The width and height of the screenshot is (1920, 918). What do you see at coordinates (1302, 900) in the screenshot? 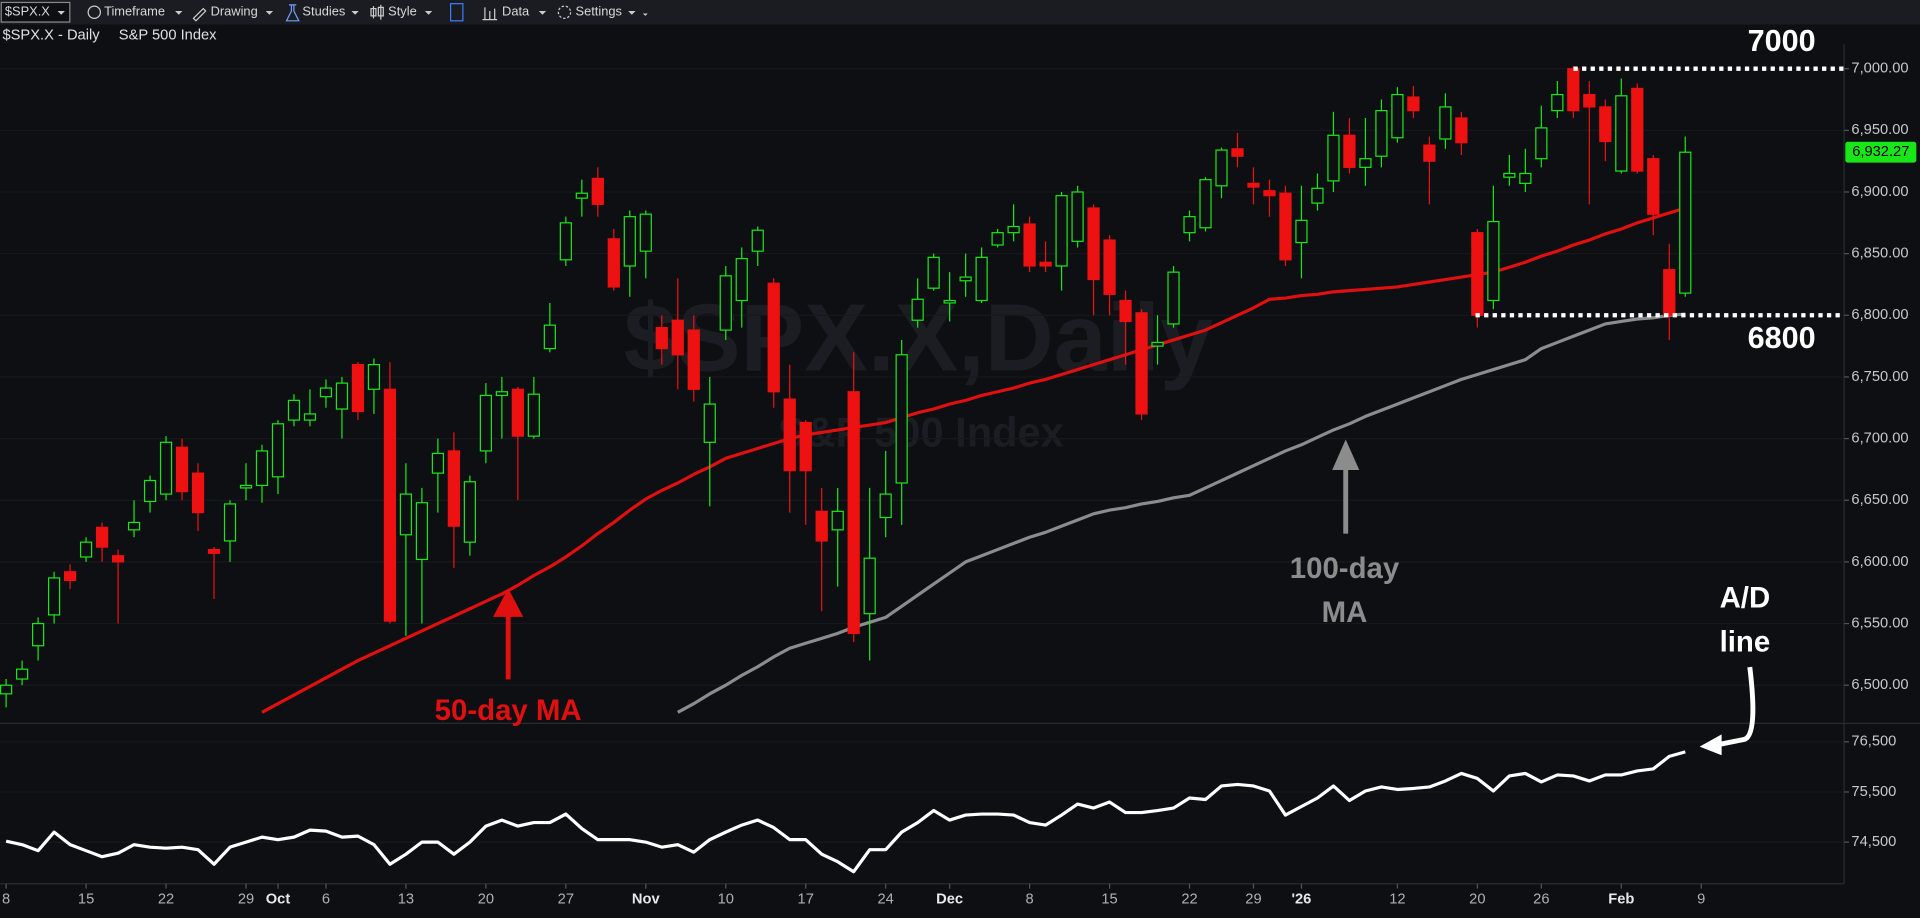
I see `x-tick-label: '26` at bounding box center [1302, 900].